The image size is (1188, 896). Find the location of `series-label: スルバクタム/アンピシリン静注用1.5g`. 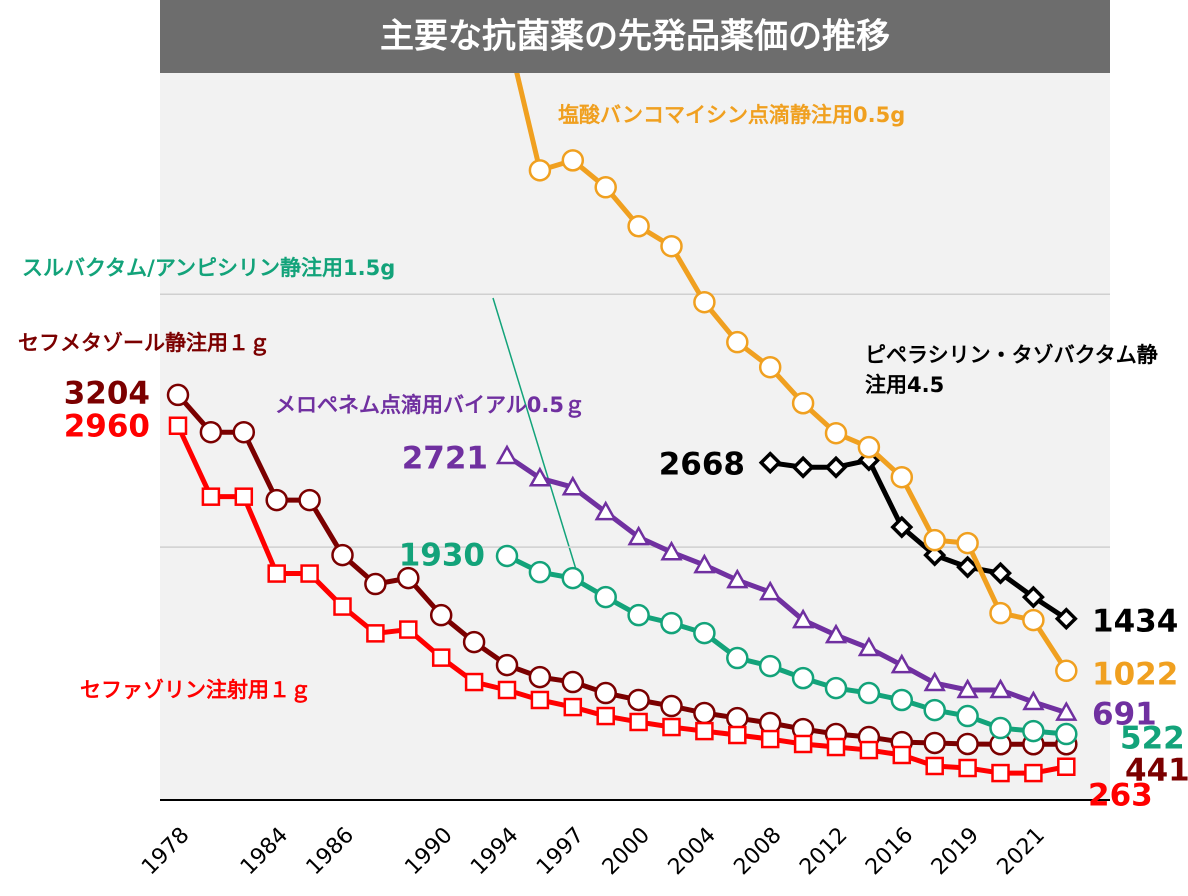

series-label: スルバクタム/アンピシリン静注用1.5g is located at coordinates (209, 268).